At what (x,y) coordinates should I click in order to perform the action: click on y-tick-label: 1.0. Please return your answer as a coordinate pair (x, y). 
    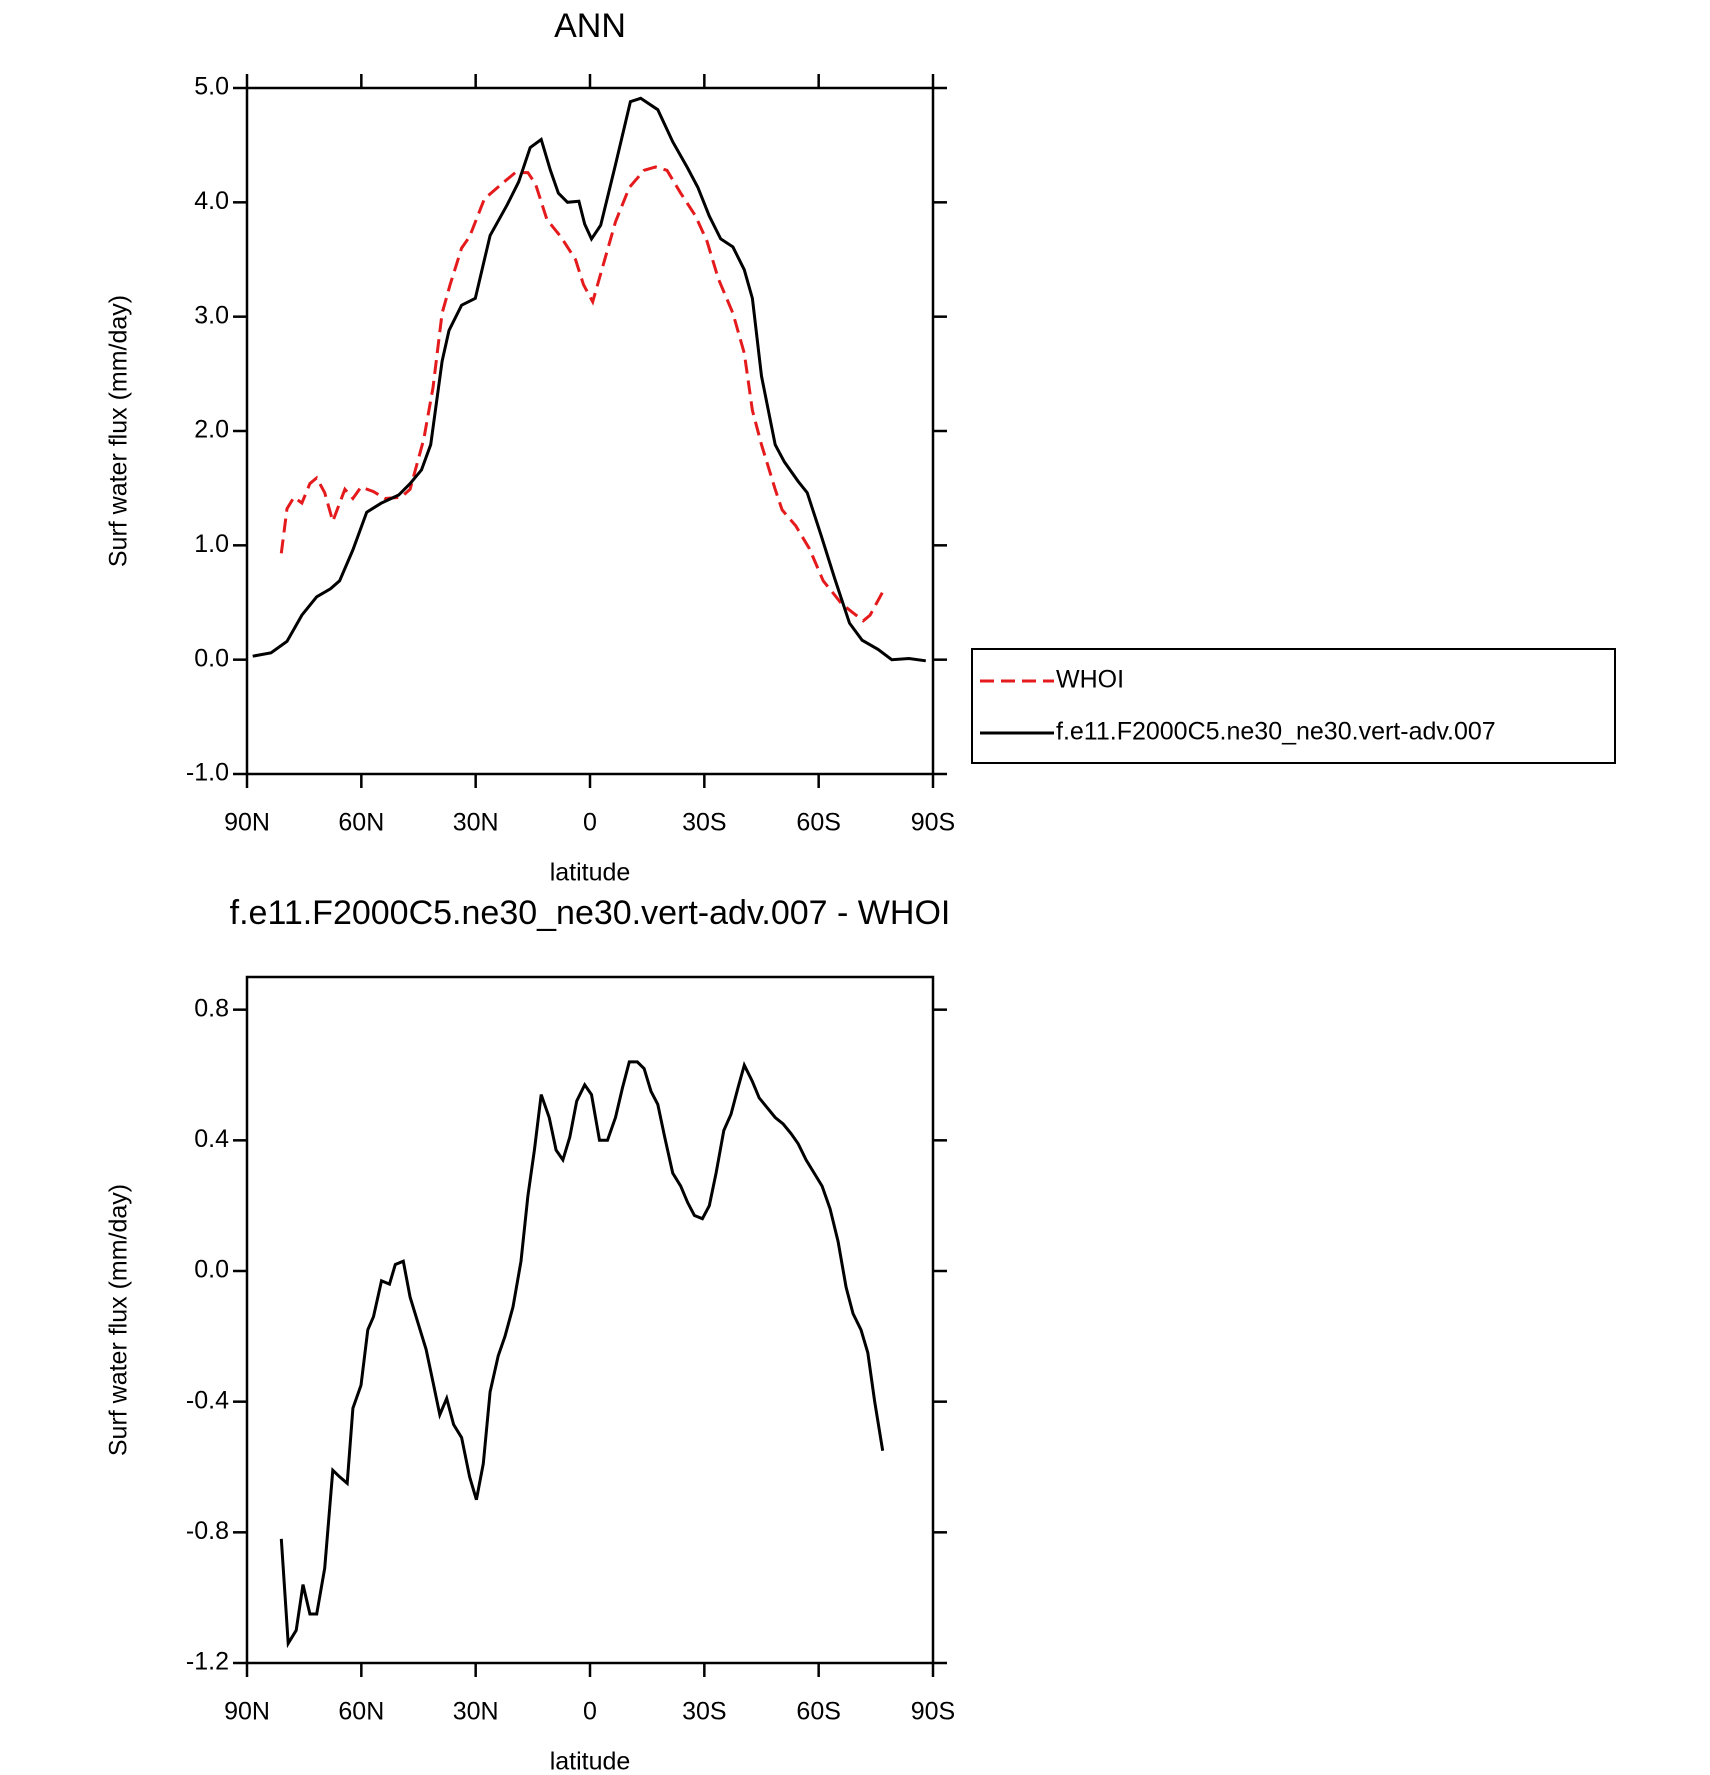
    Looking at the image, I should click on (211, 544).